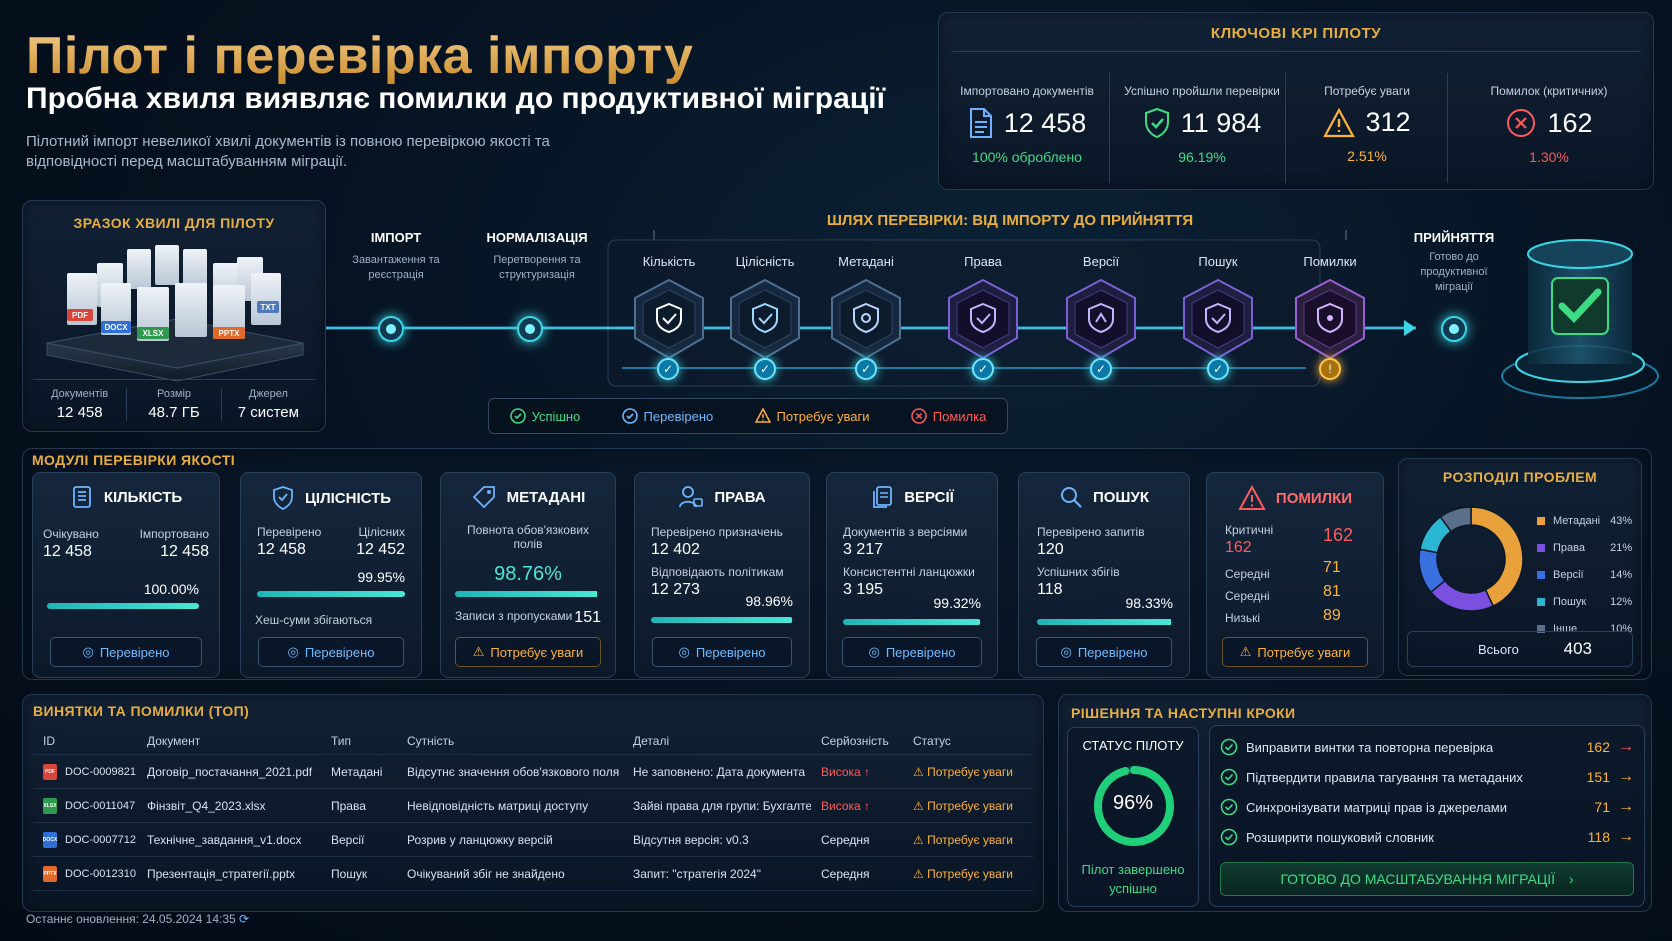 The width and height of the screenshot is (1672, 941). Describe the element at coordinates (396, 237) in the screenshot. I see `stage-import-label: ІМПОРТ` at that location.